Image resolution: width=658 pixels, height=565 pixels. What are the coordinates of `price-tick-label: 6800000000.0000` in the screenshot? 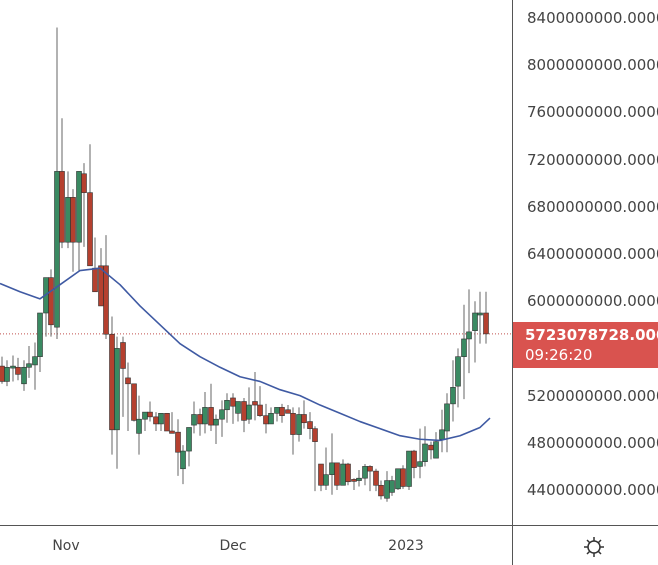 It's located at (592, 206).